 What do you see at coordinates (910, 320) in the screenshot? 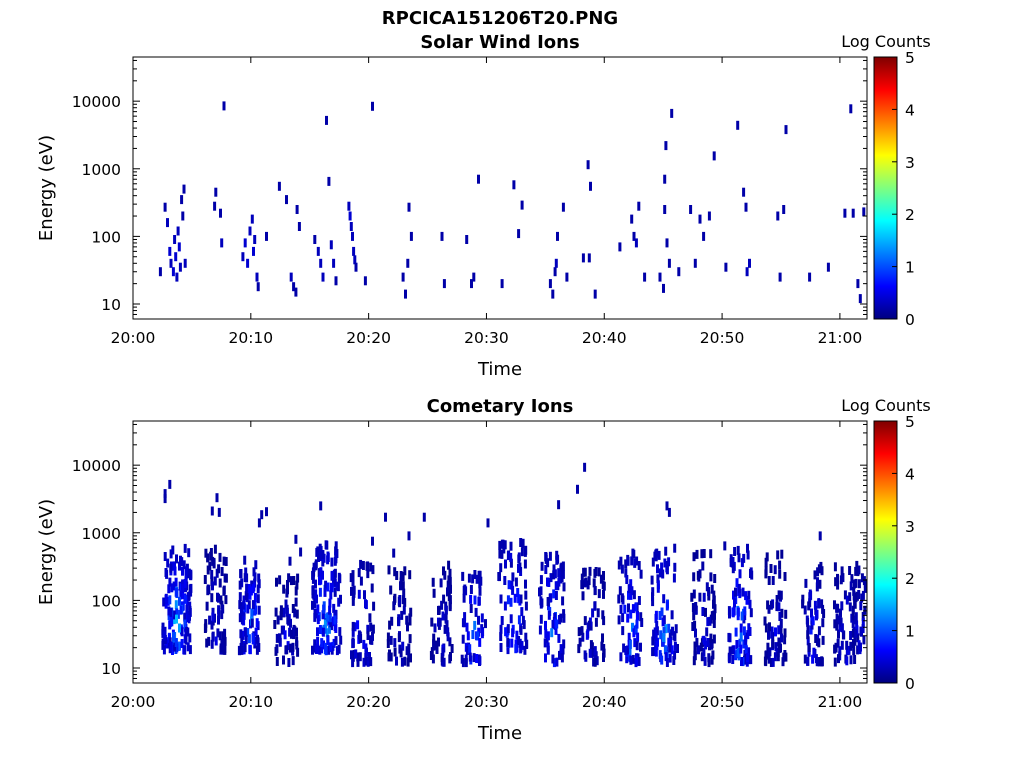
I see `colorbar-tick-label: 0` at bounding box center [910, 320].